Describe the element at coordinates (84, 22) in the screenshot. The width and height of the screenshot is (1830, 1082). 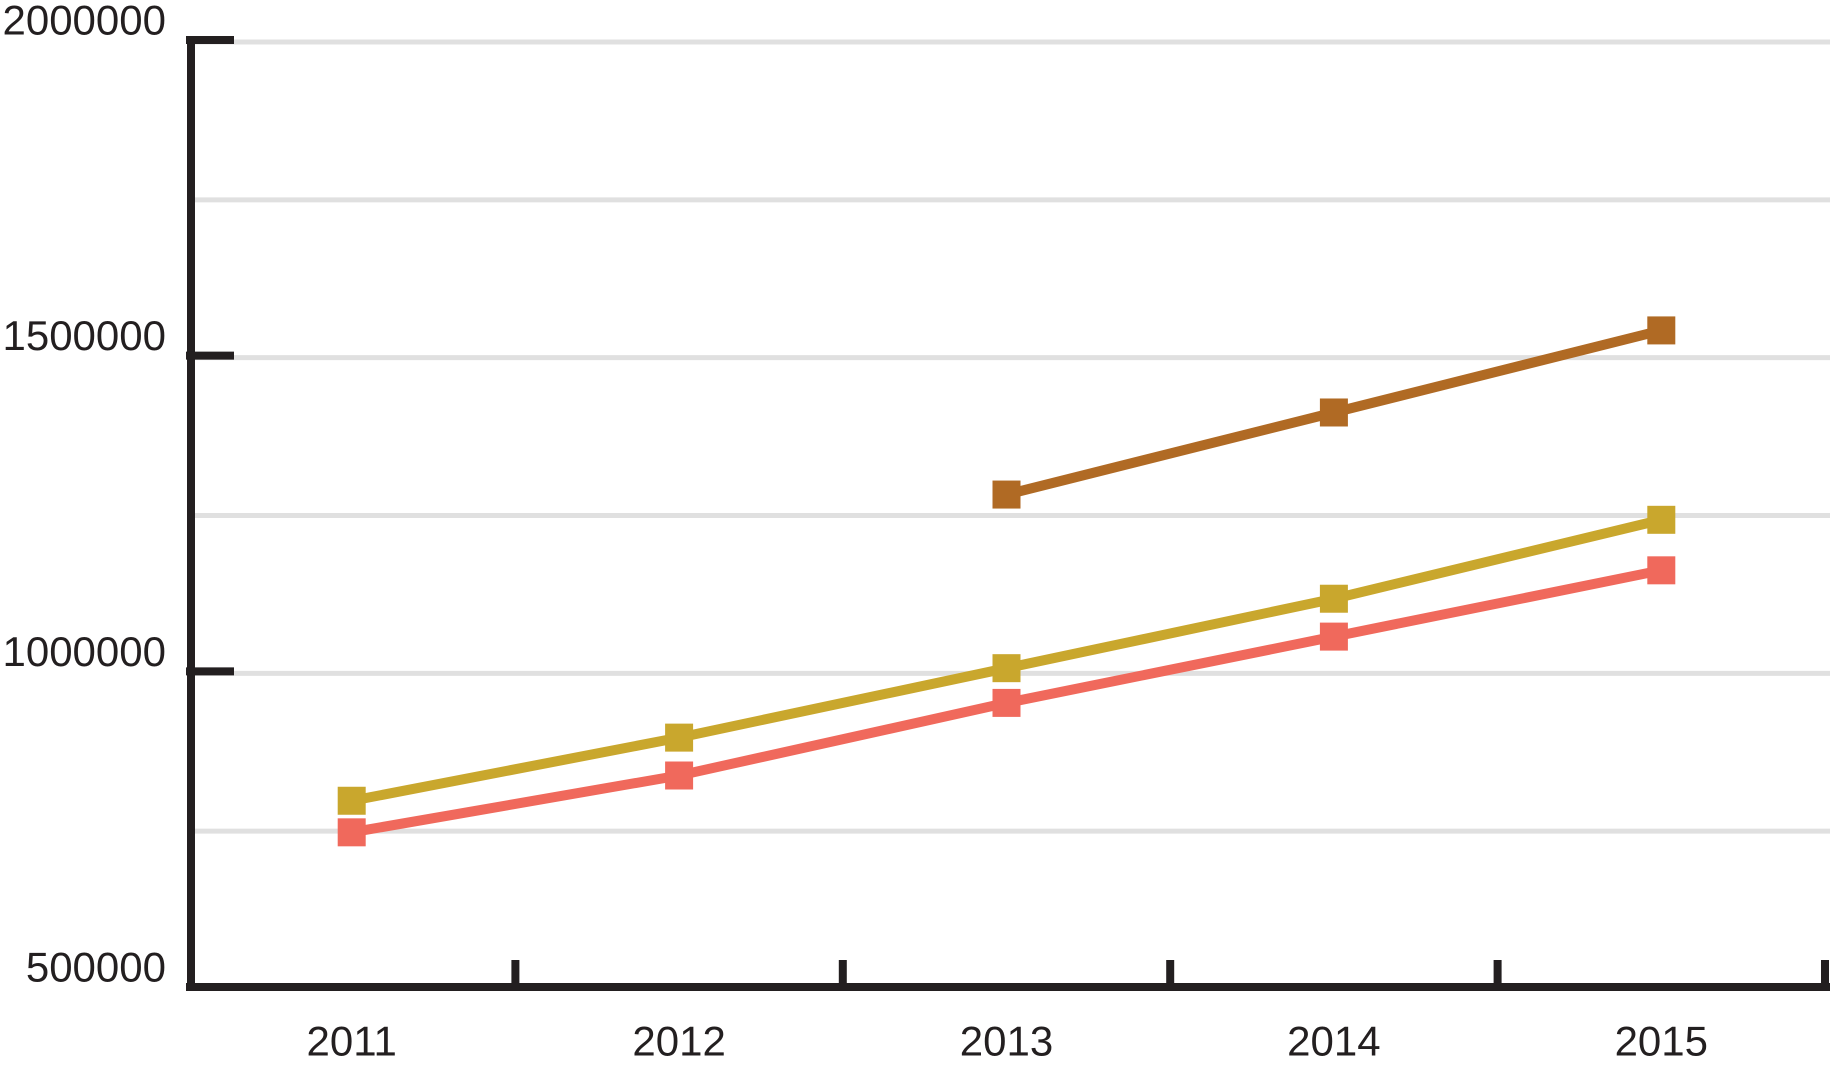
I see `y-axis-label: 2000000` at that location.